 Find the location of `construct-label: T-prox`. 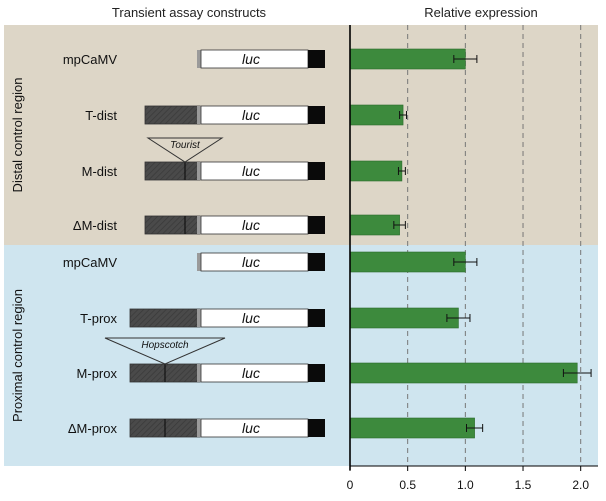

construct-label: T-prox is located at coordinates (98, 318).